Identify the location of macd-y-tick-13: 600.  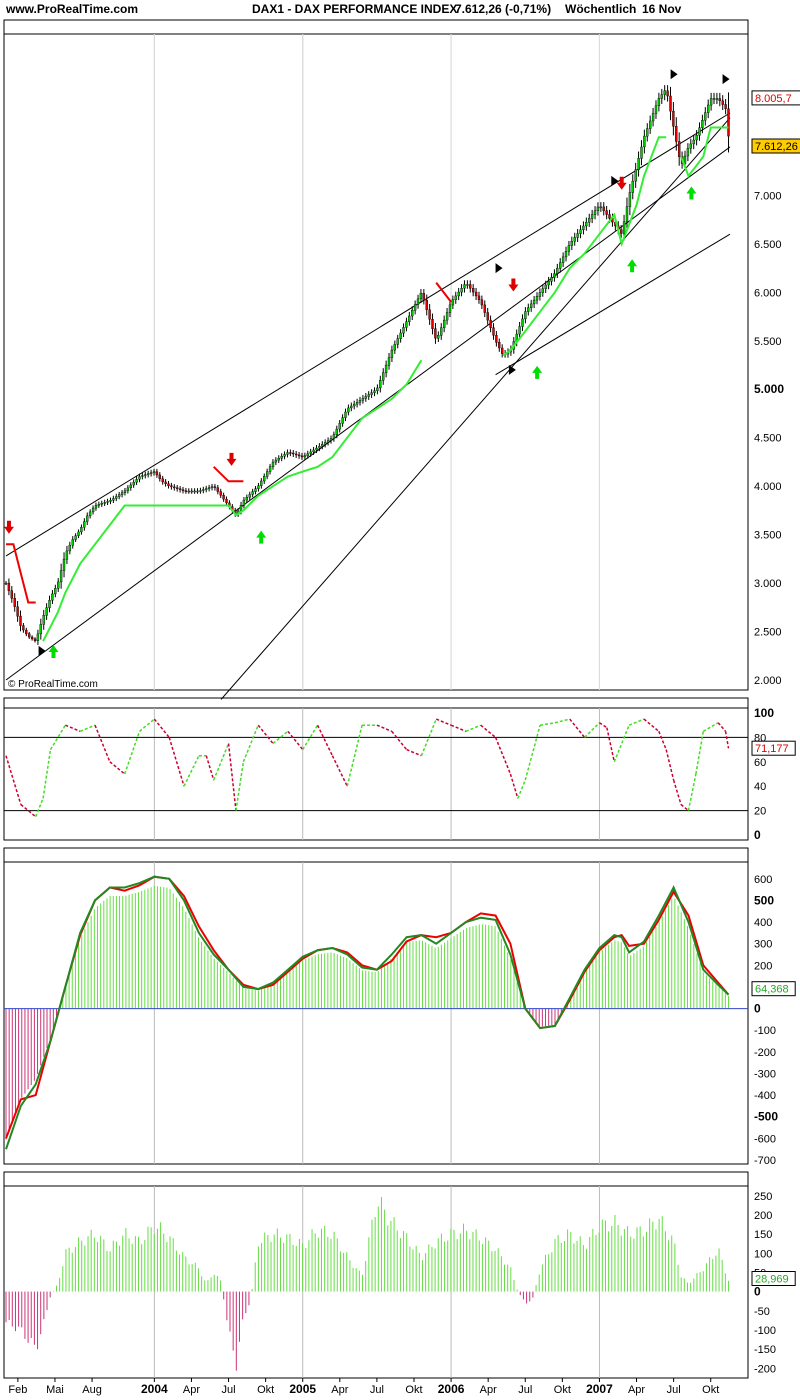
(763, 880).